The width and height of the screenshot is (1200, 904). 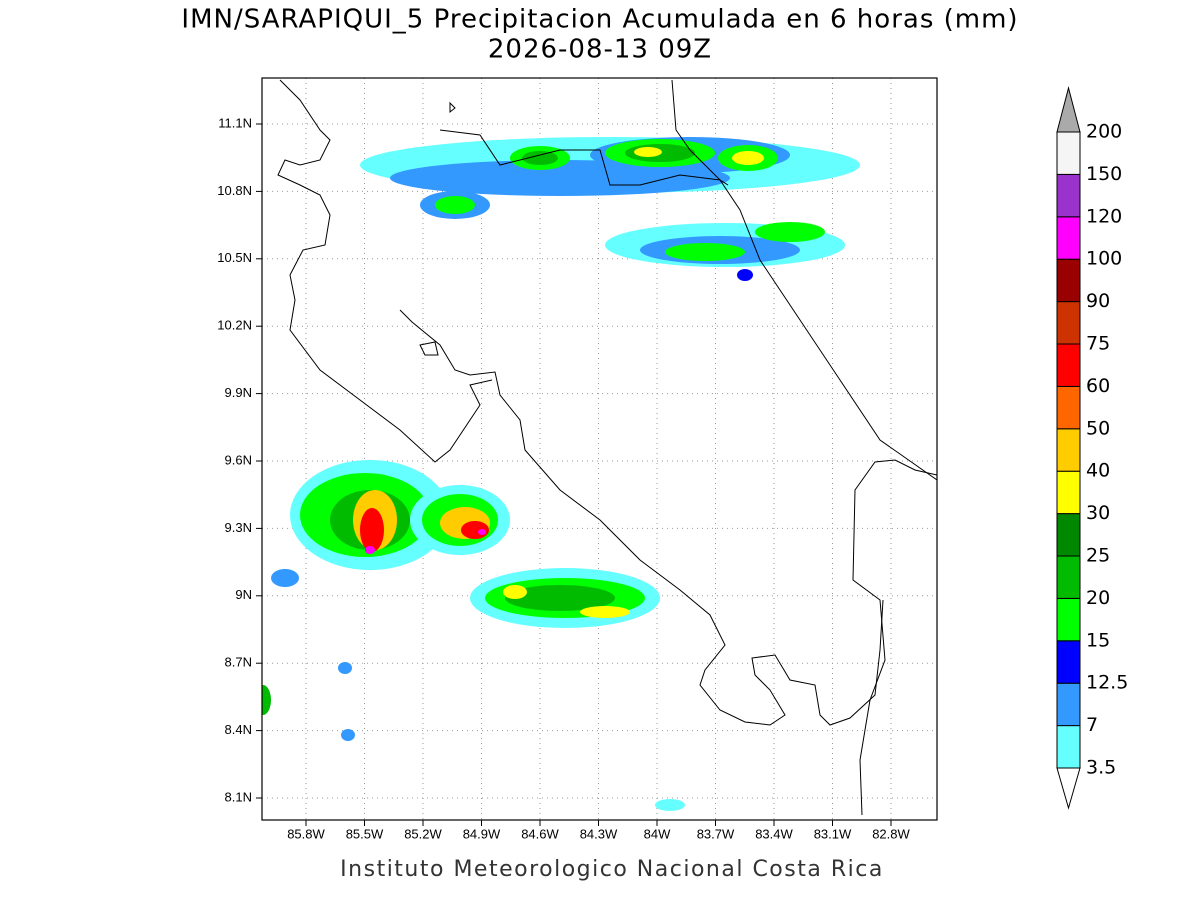 What do you see at coordinates (238, 459) in the screenshot?
I see `y-tick-label: 9.6N` at bounding box center [238, 459].